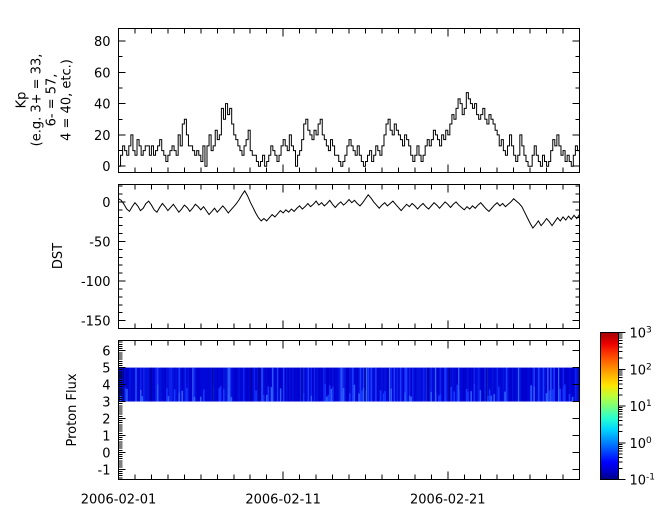 The image size is (665, 523). What do you see at coordinates (102, 105) in the screenshot?
I see `kp-y-tick-label: 40` at bounding box center [102, 105].